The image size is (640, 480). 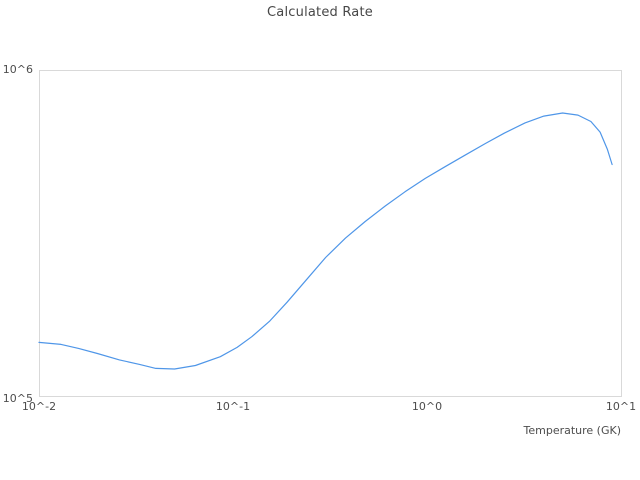 I want to click on x-tick-10e-1: 10^-1, so click(x=233, y=406).